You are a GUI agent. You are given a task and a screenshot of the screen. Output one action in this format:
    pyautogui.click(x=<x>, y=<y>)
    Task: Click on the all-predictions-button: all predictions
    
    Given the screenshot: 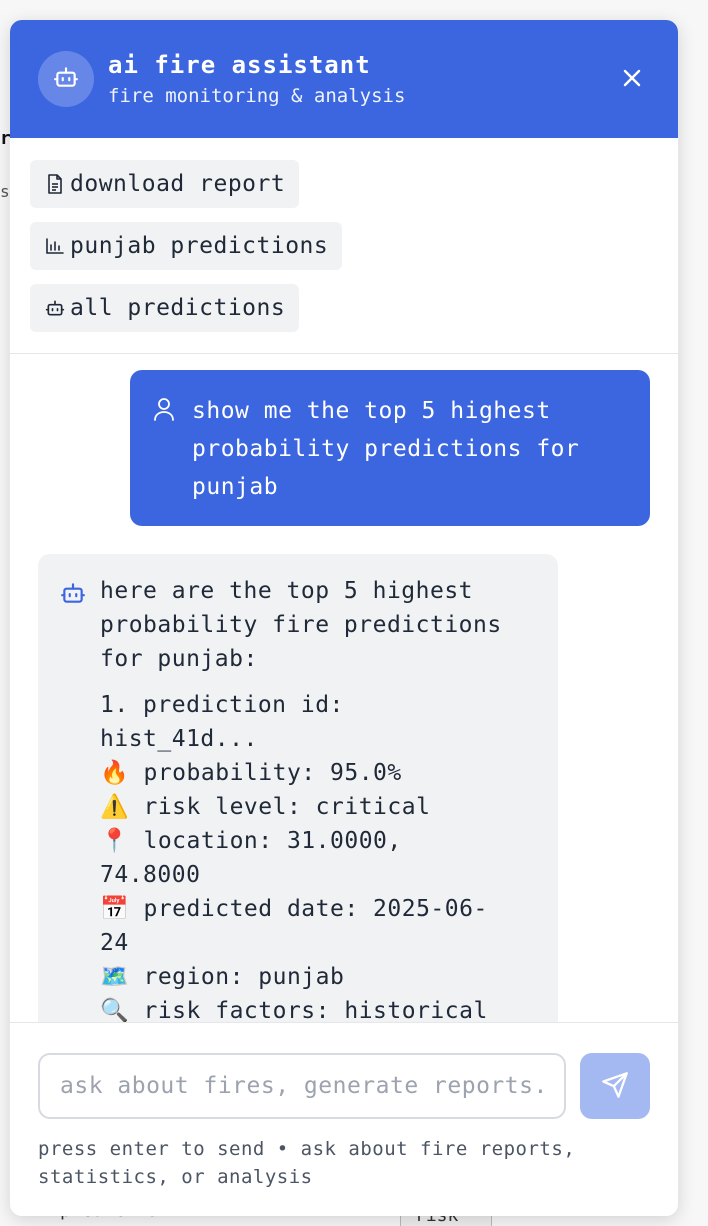 What is the action you would take?
    pyautogui.click(x=165, y=308)
    